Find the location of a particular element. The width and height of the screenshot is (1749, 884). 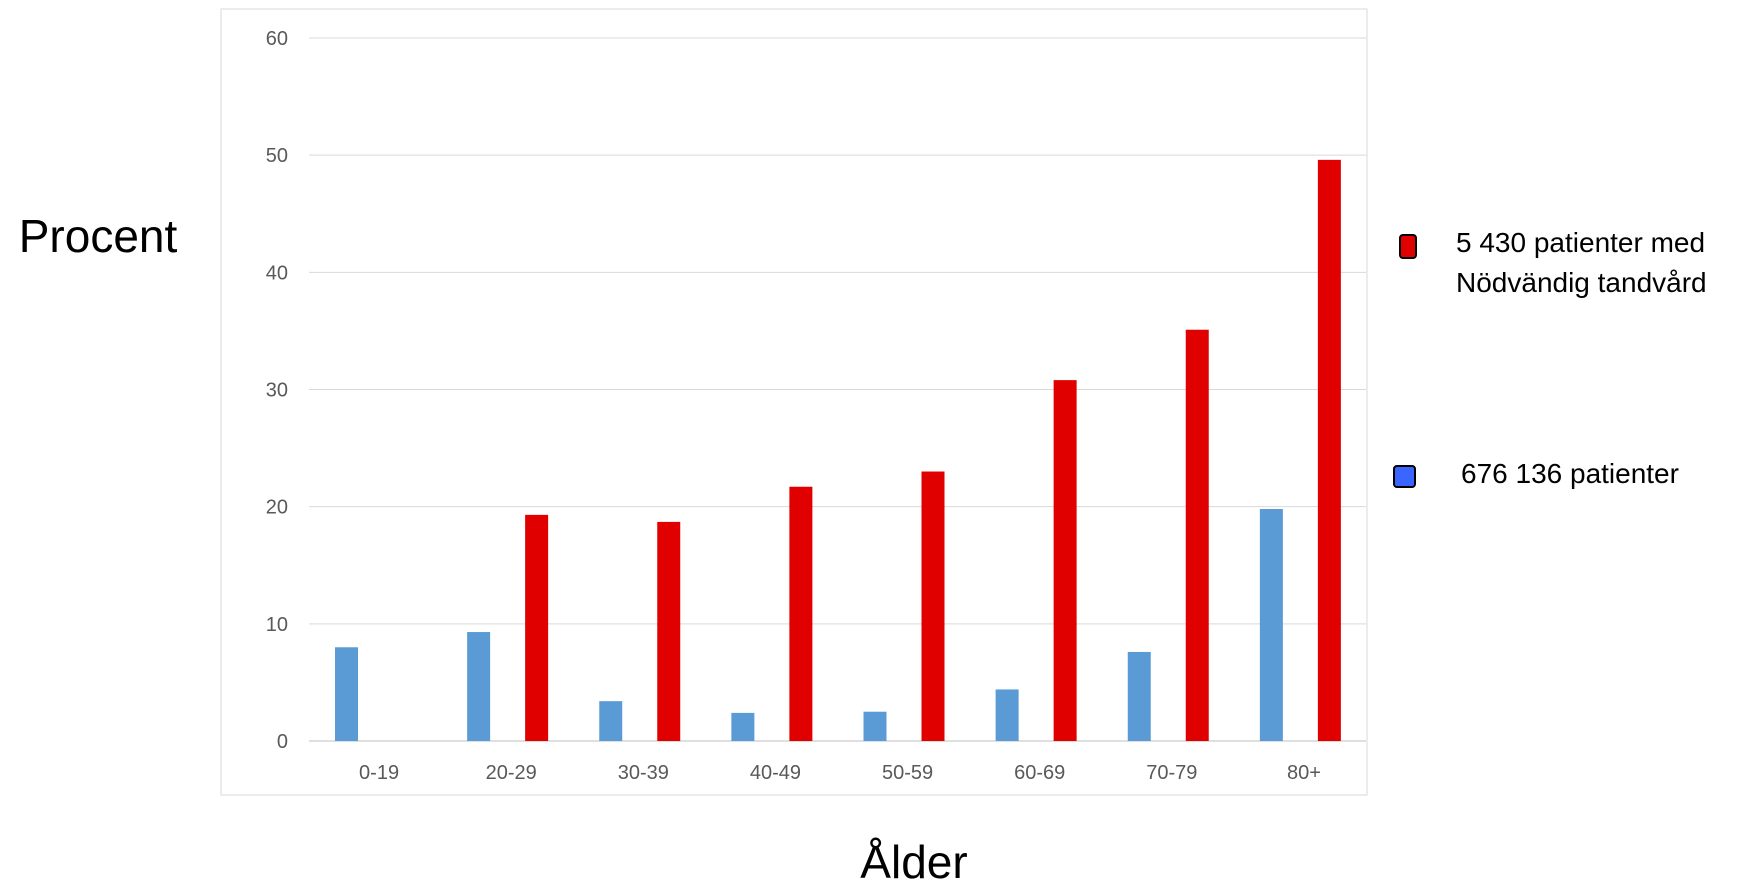

y-axis-label: Procent is located at coordinates (98, 236).